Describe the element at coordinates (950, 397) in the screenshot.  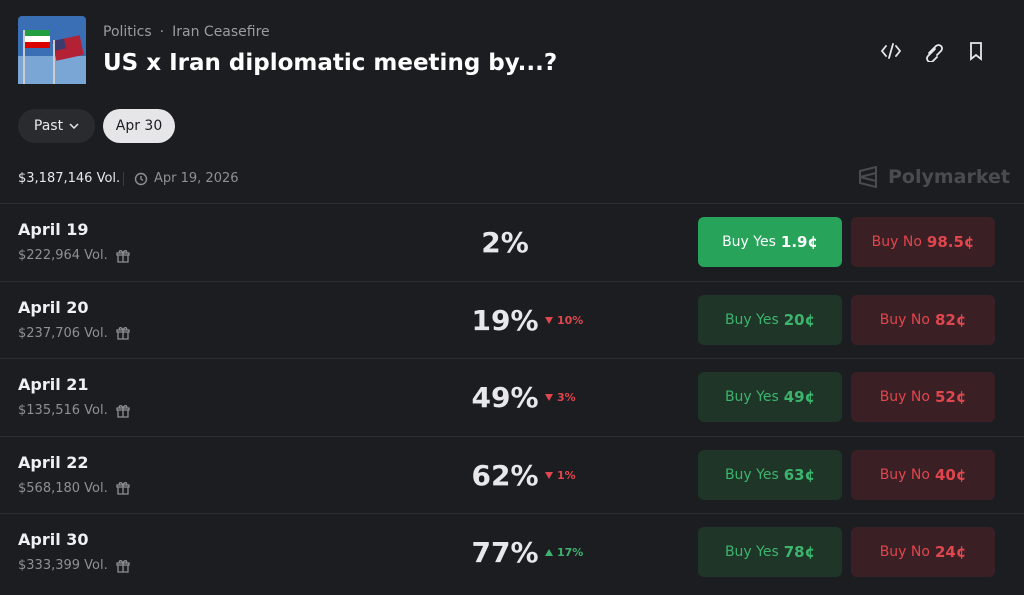
I see `button-price: 52¢` at that location.